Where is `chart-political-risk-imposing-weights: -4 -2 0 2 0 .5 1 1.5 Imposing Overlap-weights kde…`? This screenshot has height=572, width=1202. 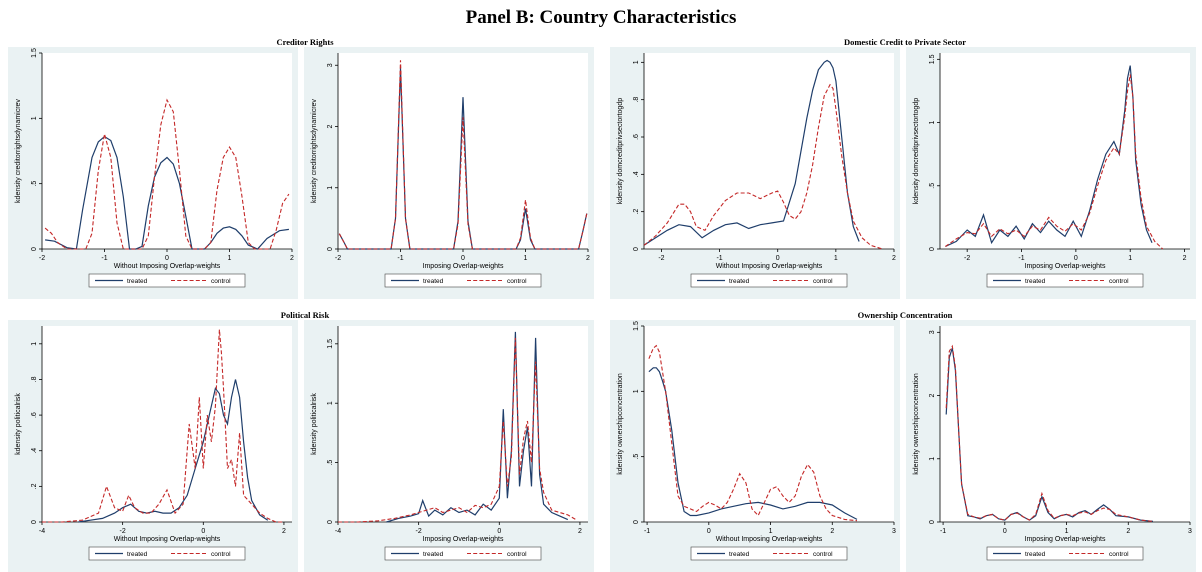 chart-political-risk-imposing-weights: -4 -2 0 2 0 .5 1 1.5 Imposing Overlap-weights kde… is located at coordinates (449, 446).